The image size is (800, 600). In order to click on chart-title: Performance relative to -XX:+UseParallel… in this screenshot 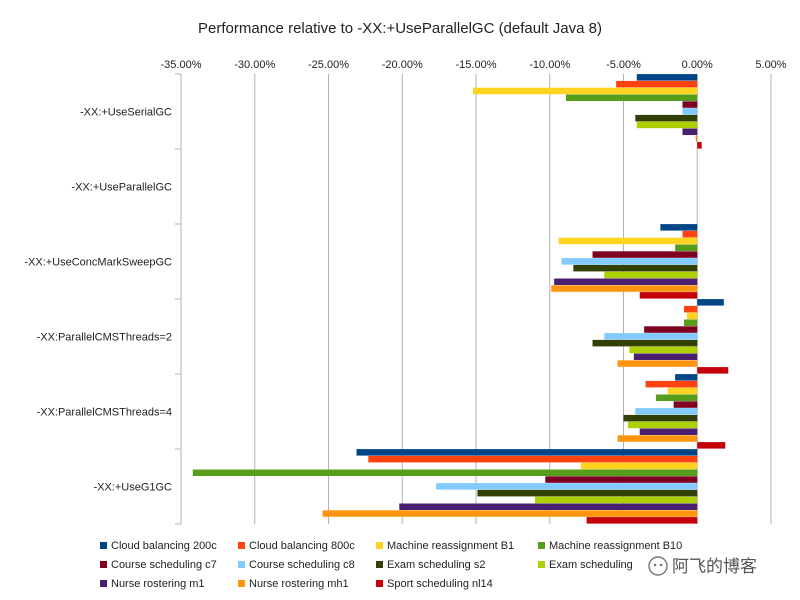, I will do `click(400, 28)`.